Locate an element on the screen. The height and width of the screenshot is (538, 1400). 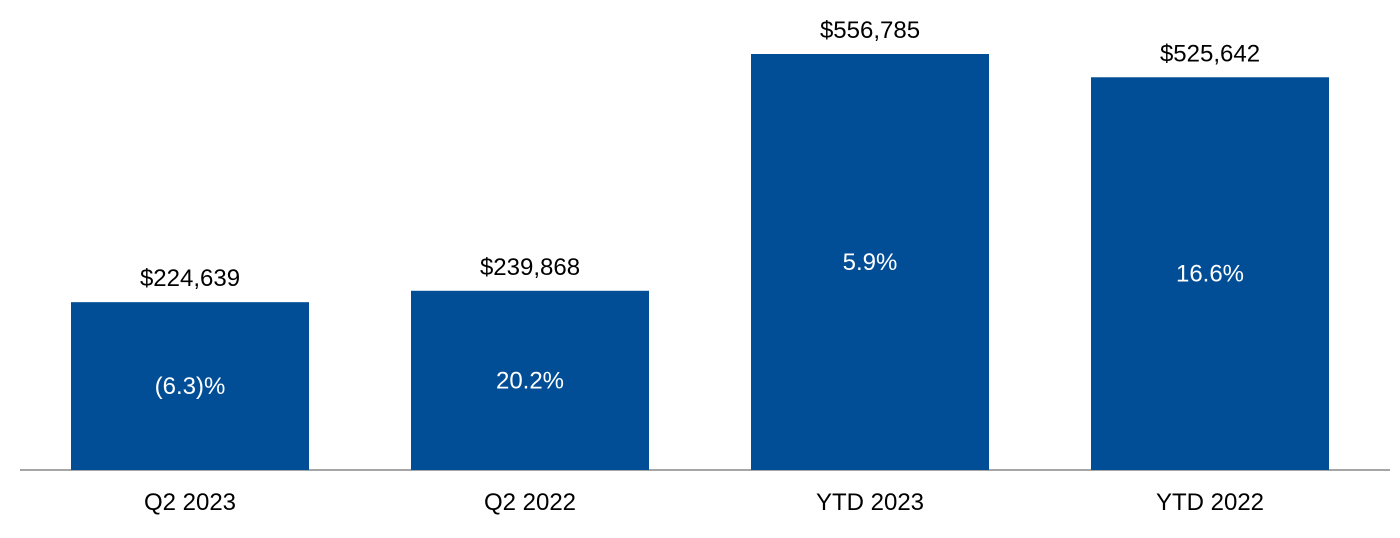
category-label-ytd-2022: YTD 2022 is located at coordinates (1210, 502).